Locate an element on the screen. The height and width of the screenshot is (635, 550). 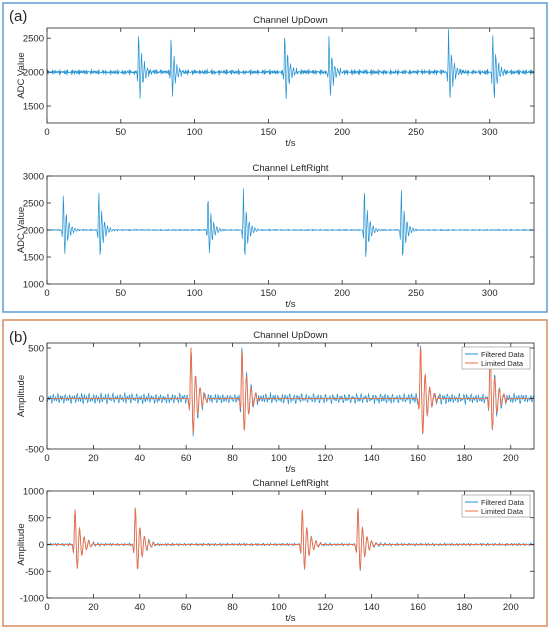
panel-b-label: (b) is located at coordinates (18, 337).